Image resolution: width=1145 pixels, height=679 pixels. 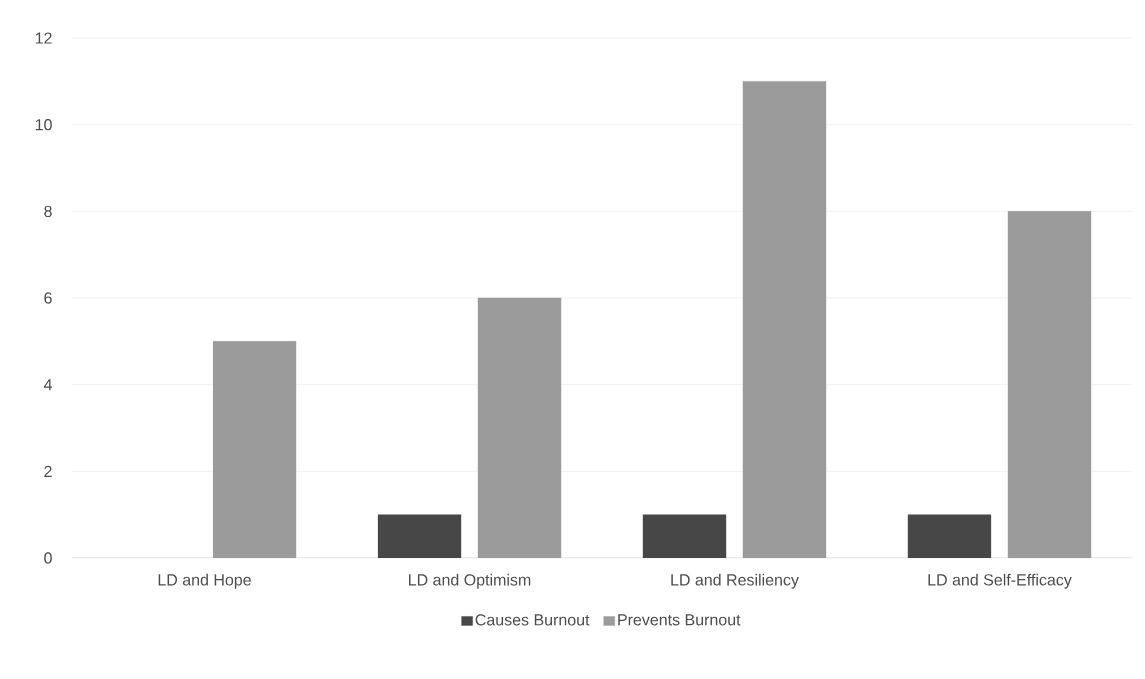 I want to click on x-tick-label: LD and Optimism, so click(x=470, y=581).